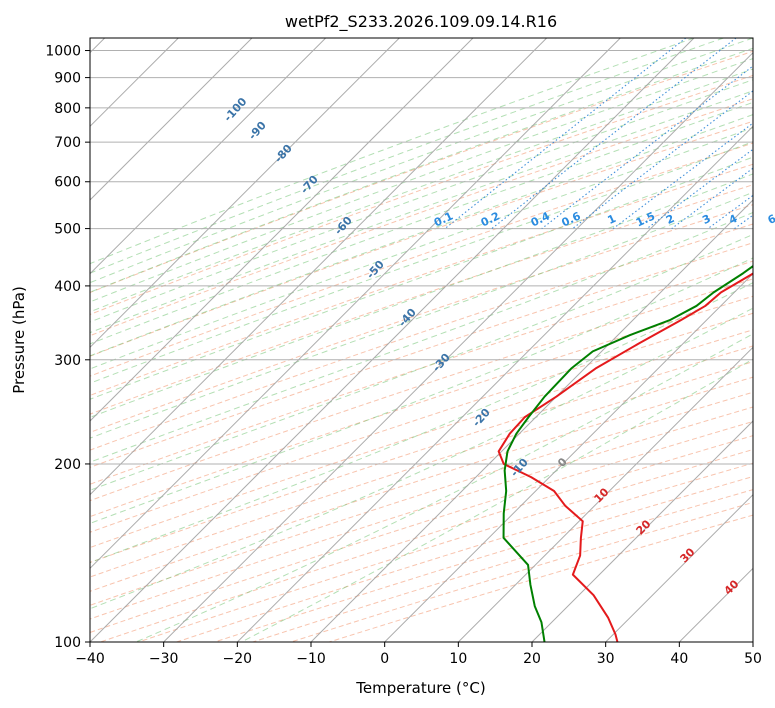 The height and width of the screenshot is (708, 775). What do you see at coordinates (770, 219) in the screenshot?
I see `mixing-ratio-label: 6` at bounding box center [770, 219].